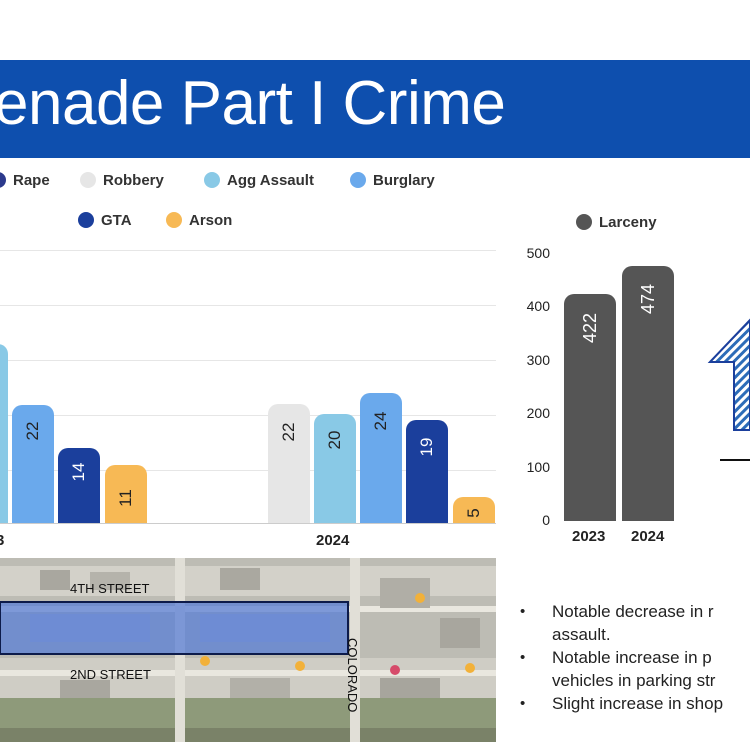 This screenshot has width=750, height=750. What do you see at coordinates (4, 433) in the screenshot?
I see `bar-2023-agg-assault` at bounding box center [4, 433].